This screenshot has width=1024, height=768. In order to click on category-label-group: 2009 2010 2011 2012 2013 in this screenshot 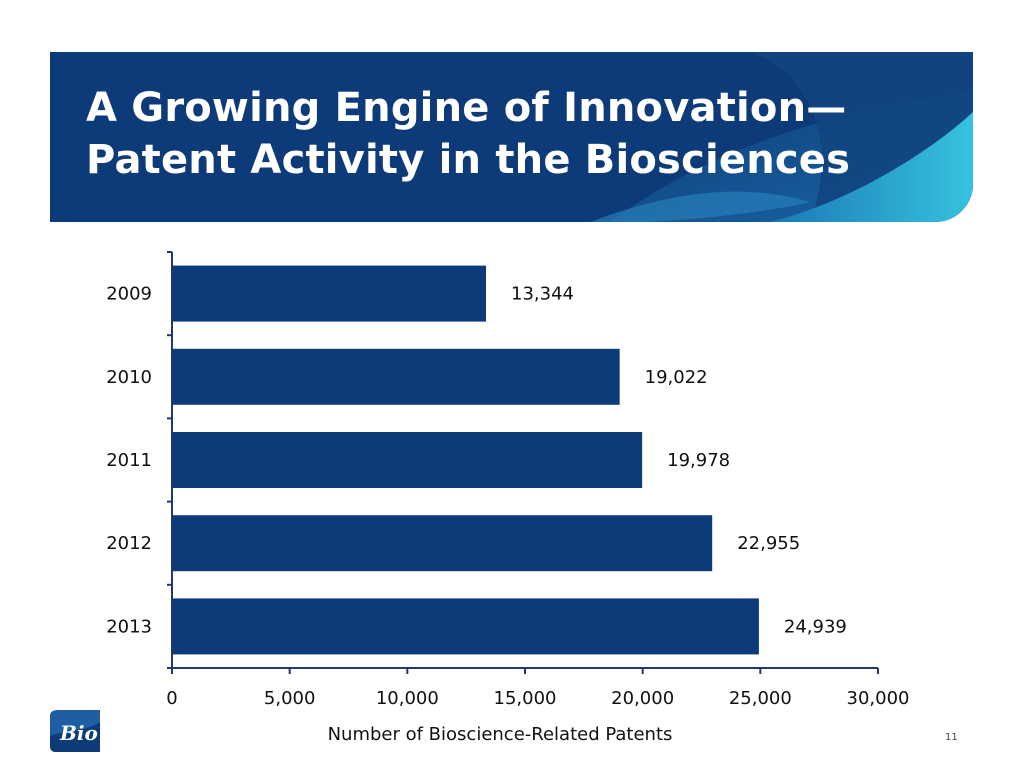, I will do `click(129, 461)`.